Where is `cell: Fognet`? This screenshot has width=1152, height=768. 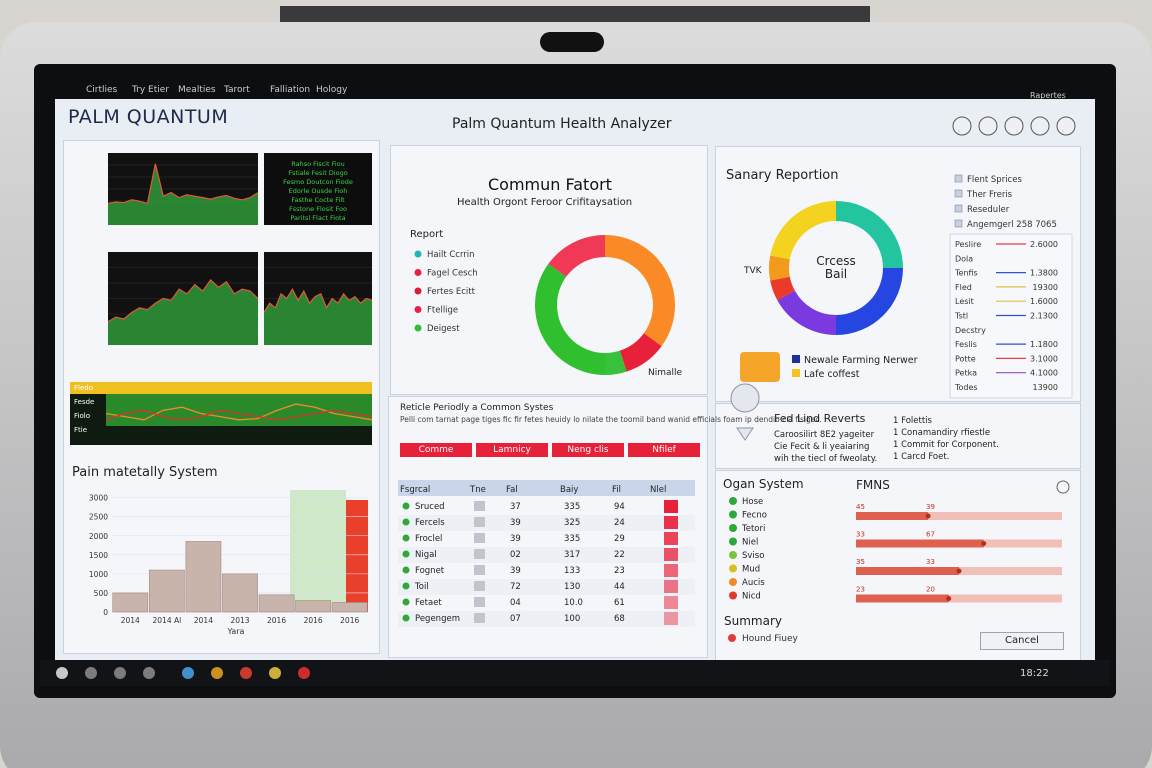 cell: Fognet is located at coordinates (430, 571).